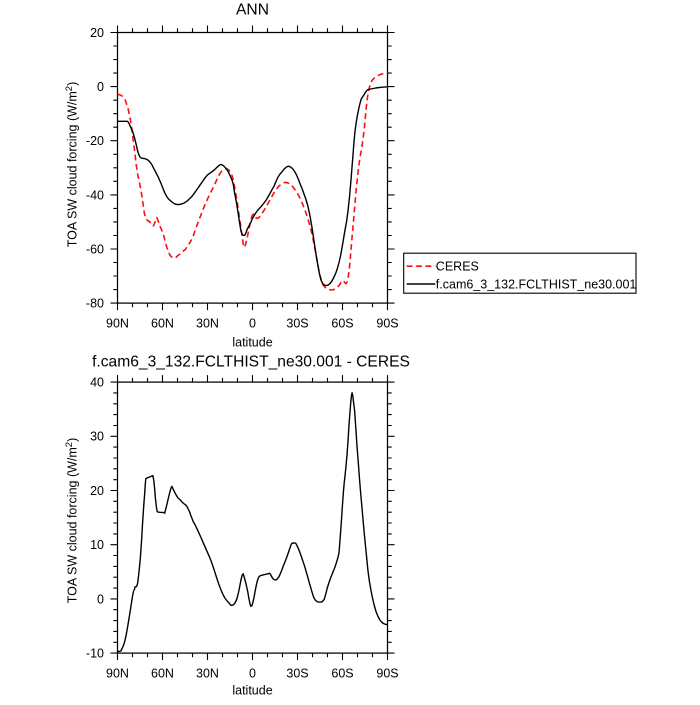  I want to click on svg-text: CERES, so click(457, 267).